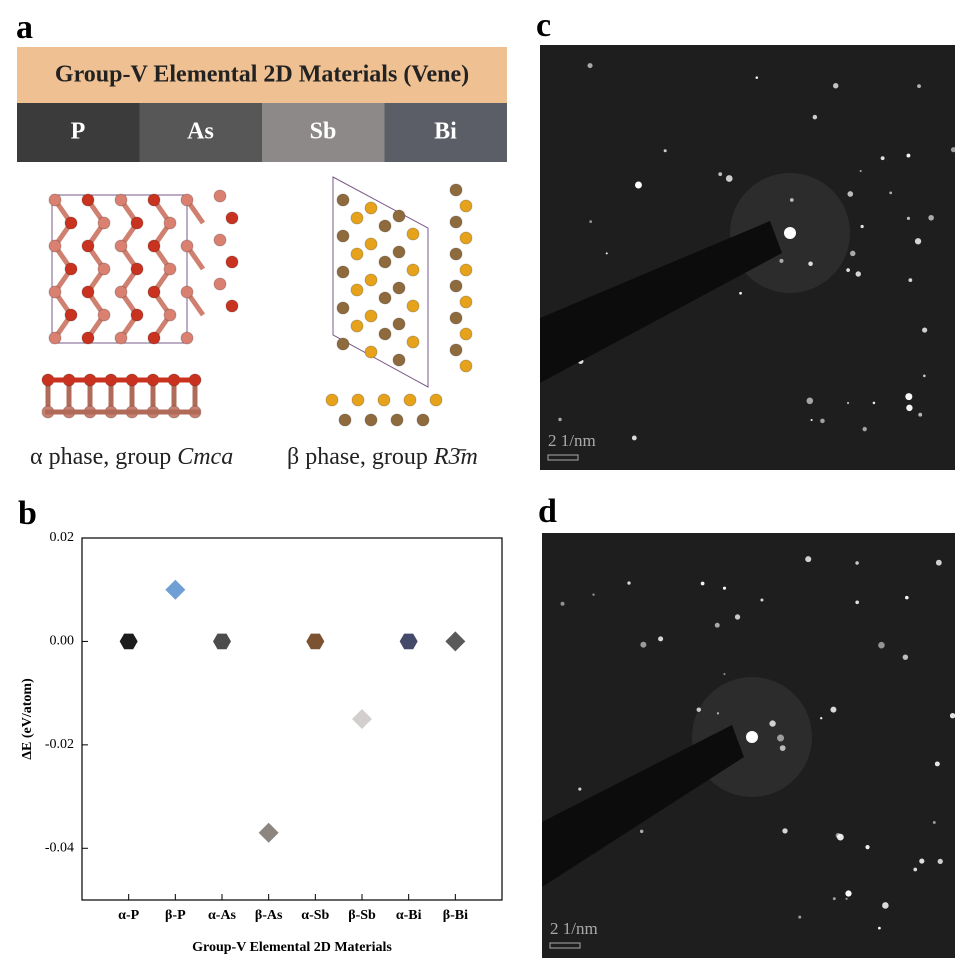 The image size is (955, 963). I want to click on caption-group: R3̄m, so click(455, 457).